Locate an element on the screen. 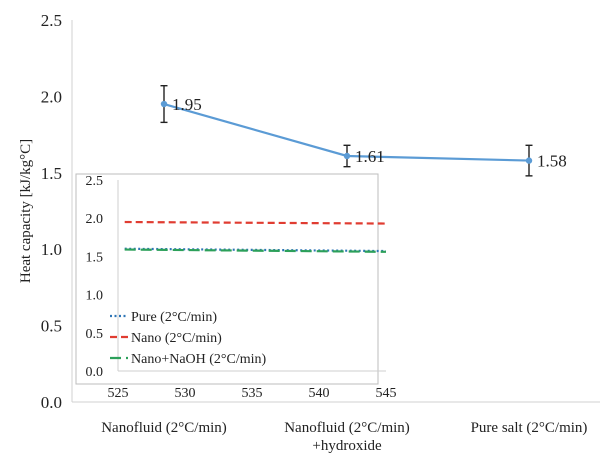 This screenshot has height=456, width=608. y-axis-title: Heat capacity [kJ/kg°C] is located at coordinates (26, 211).